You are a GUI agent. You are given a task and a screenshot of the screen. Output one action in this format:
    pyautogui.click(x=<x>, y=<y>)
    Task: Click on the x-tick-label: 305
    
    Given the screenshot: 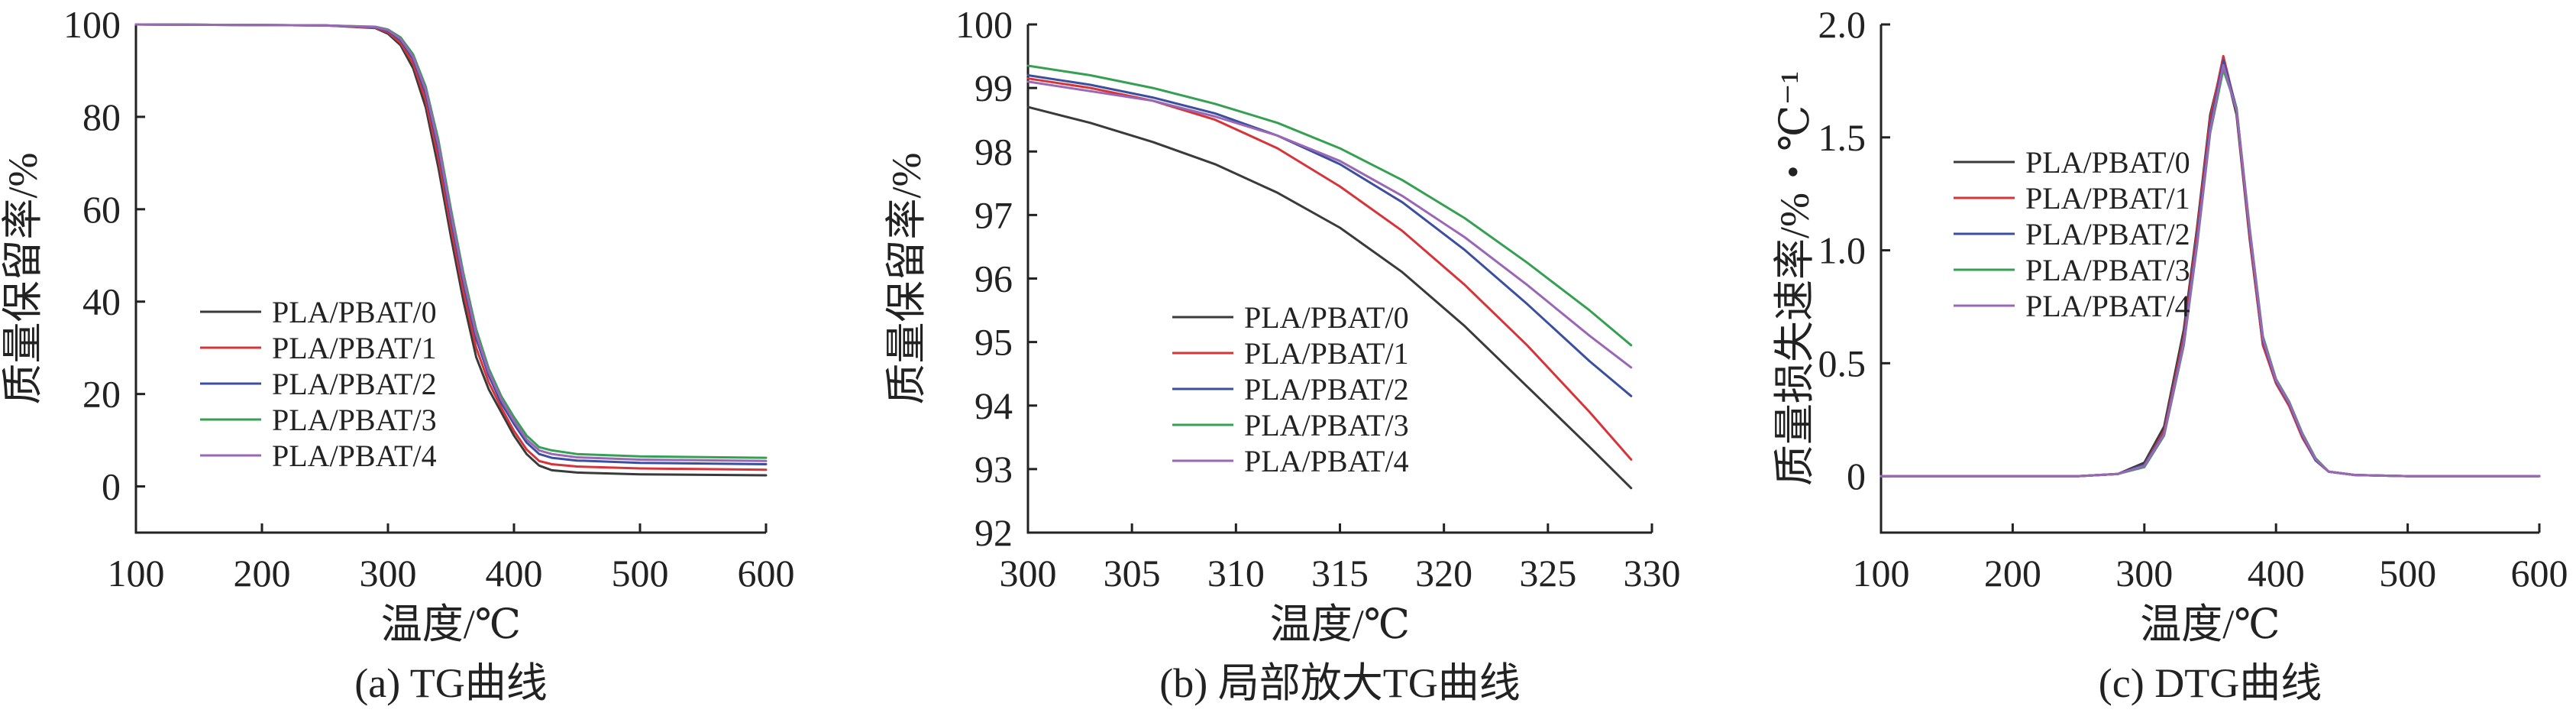 What is the action you would take?
    pyautogui.click(x=1132, y=573)
    